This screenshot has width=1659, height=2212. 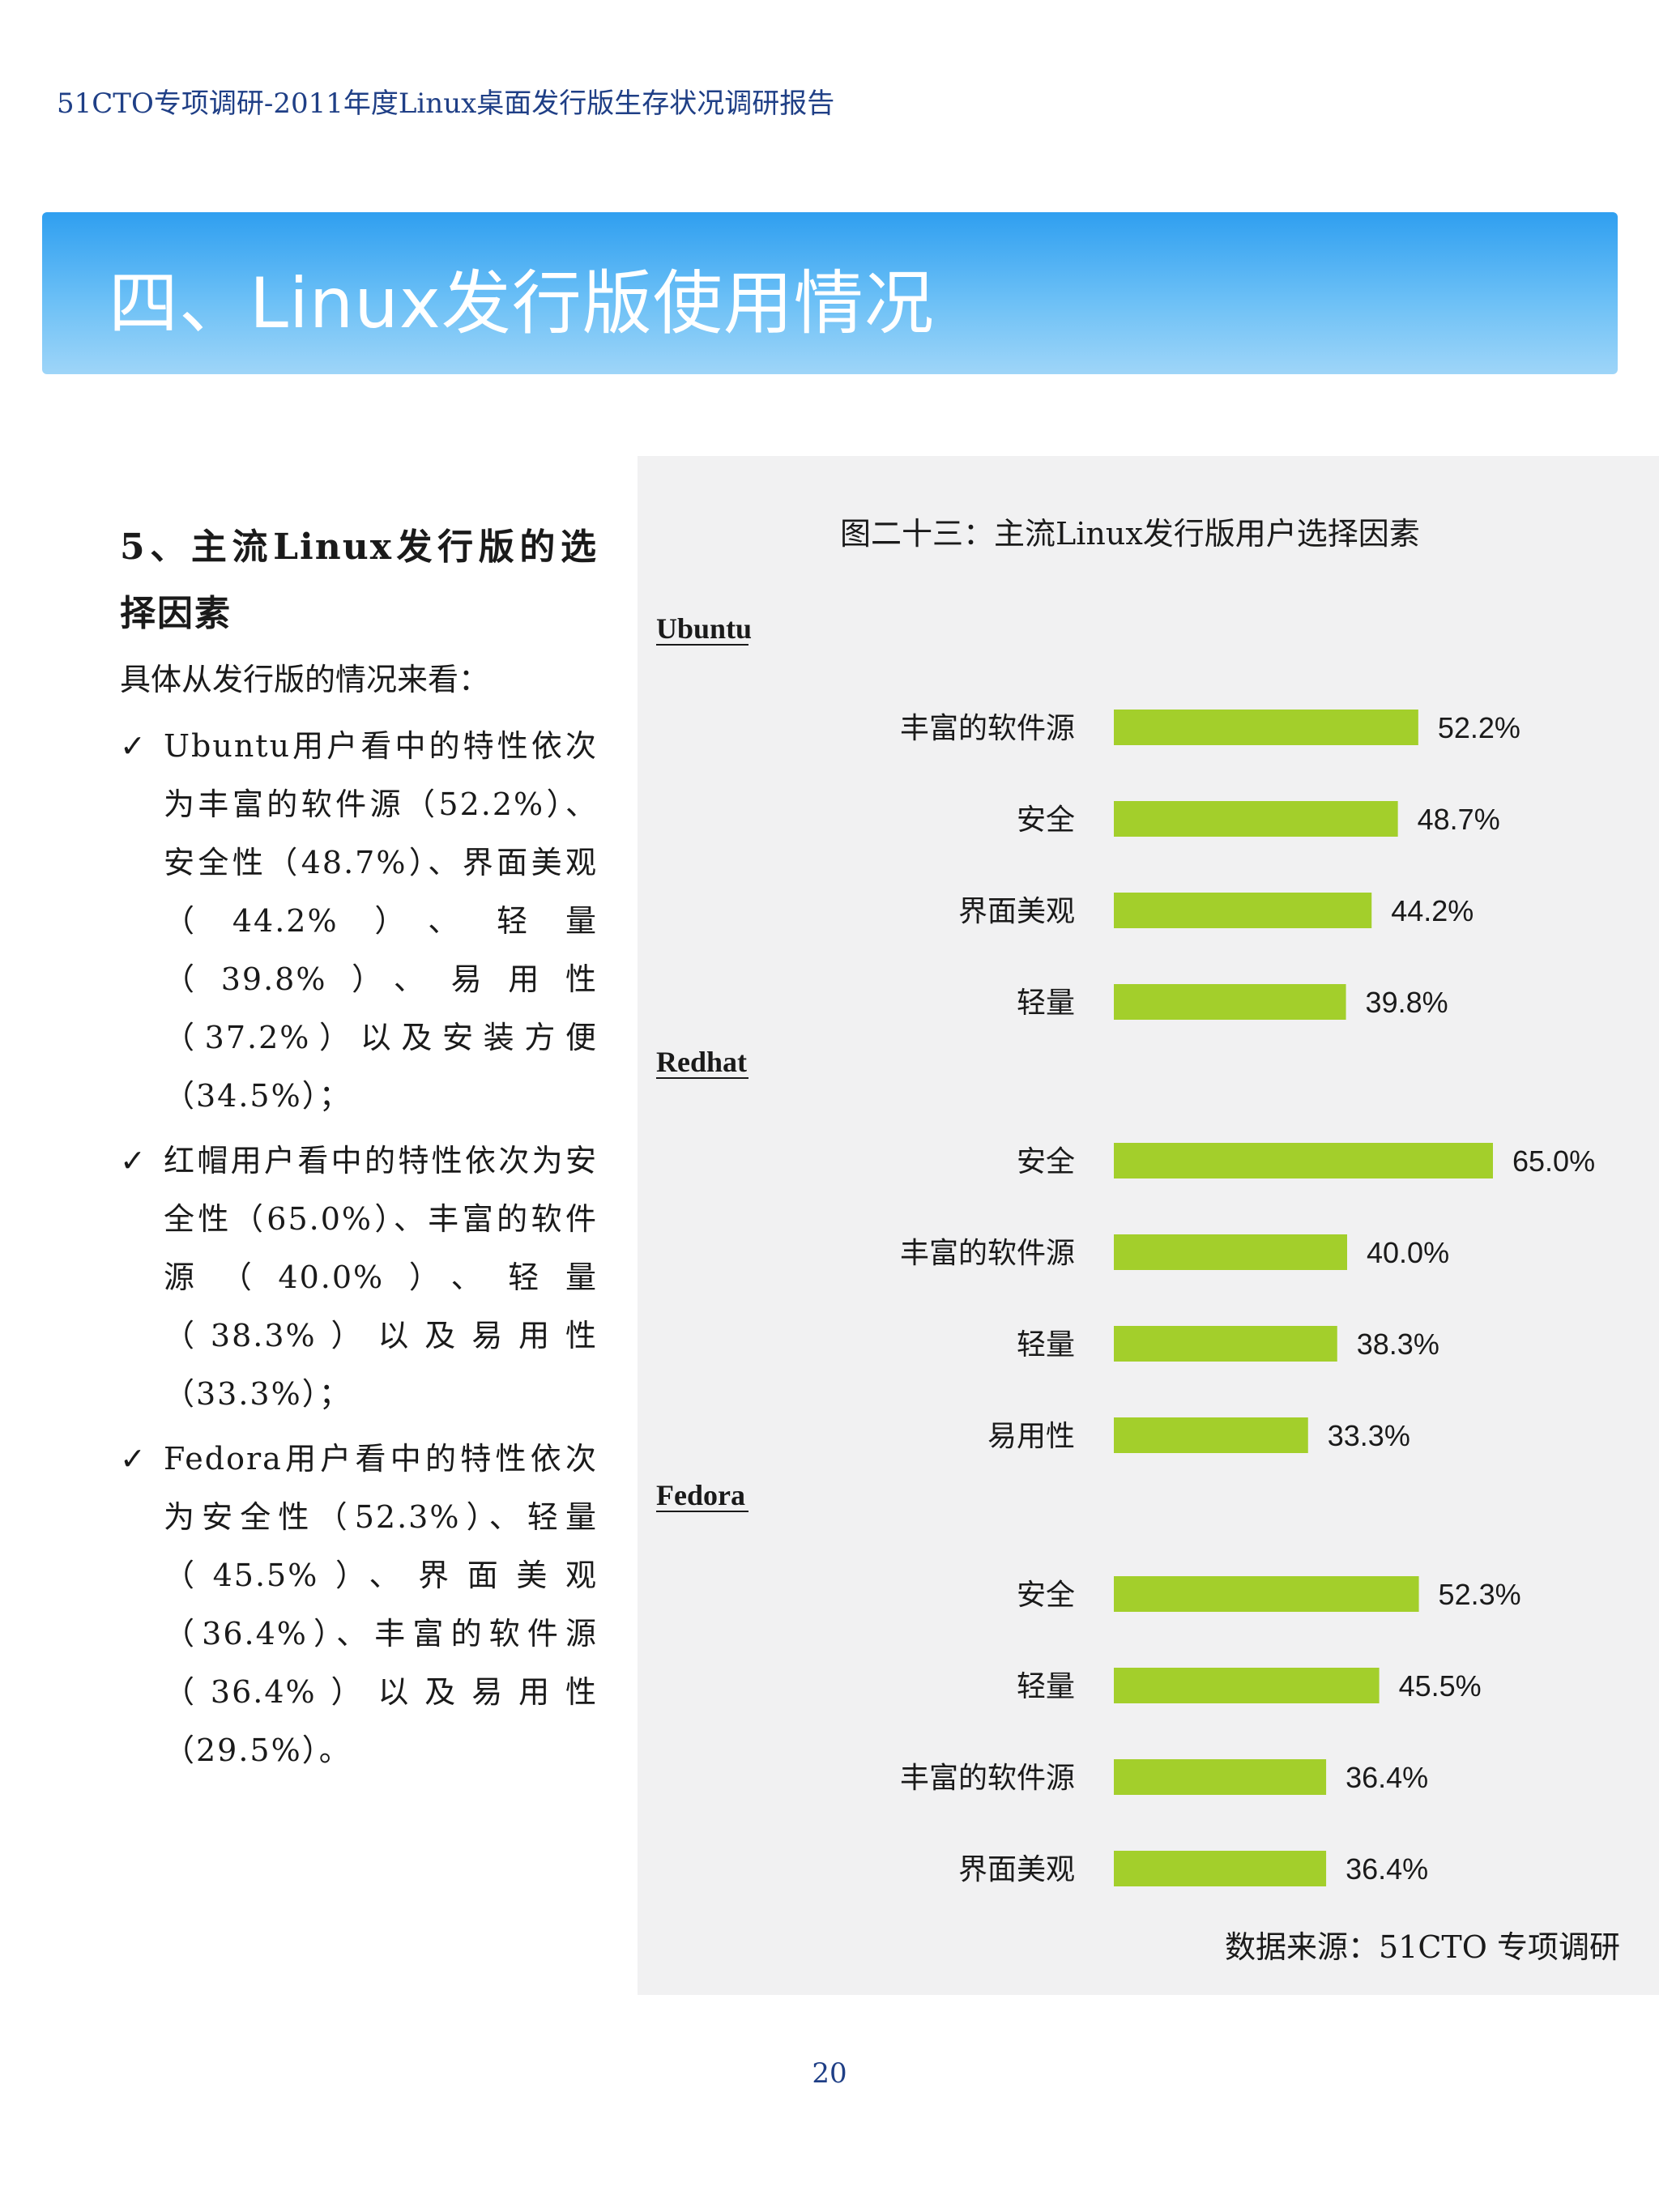 I want to click on data-label: 45.5%, so click(x=1440, y=1686).